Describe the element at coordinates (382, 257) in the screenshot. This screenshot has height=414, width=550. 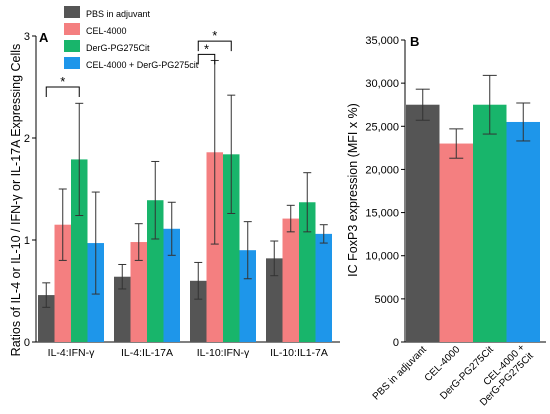
I see `panel-b-y-tick-label: 10,000` at that location.